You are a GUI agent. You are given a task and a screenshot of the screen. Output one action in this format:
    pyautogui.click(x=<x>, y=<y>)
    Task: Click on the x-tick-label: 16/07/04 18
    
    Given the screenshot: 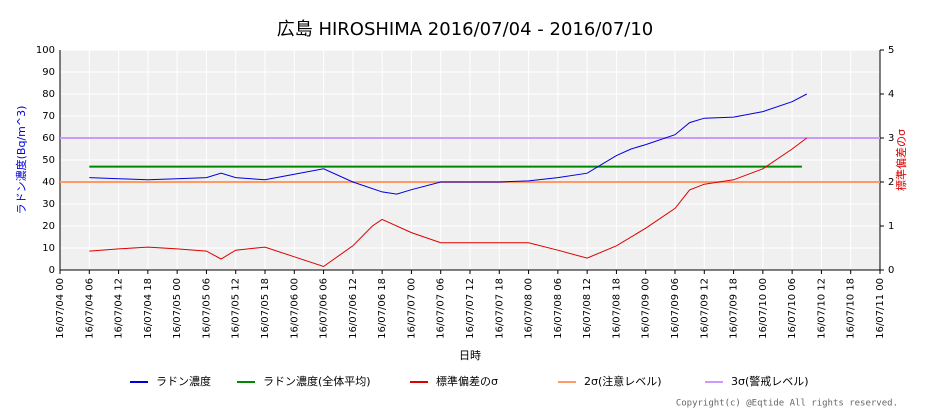 What is the action you would take?
    pyautogui.click(x=148, y=308)
    